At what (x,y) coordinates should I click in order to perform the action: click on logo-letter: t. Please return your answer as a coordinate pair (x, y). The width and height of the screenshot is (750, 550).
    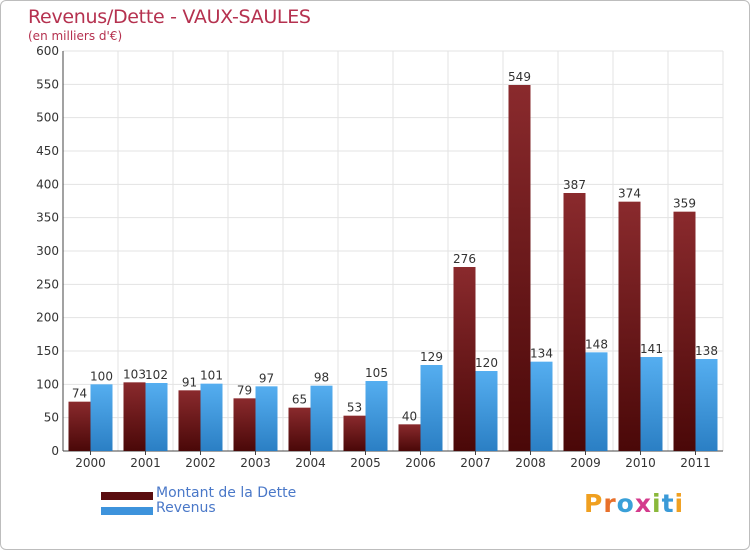
    Looking at the image, I should click on (668, 503).